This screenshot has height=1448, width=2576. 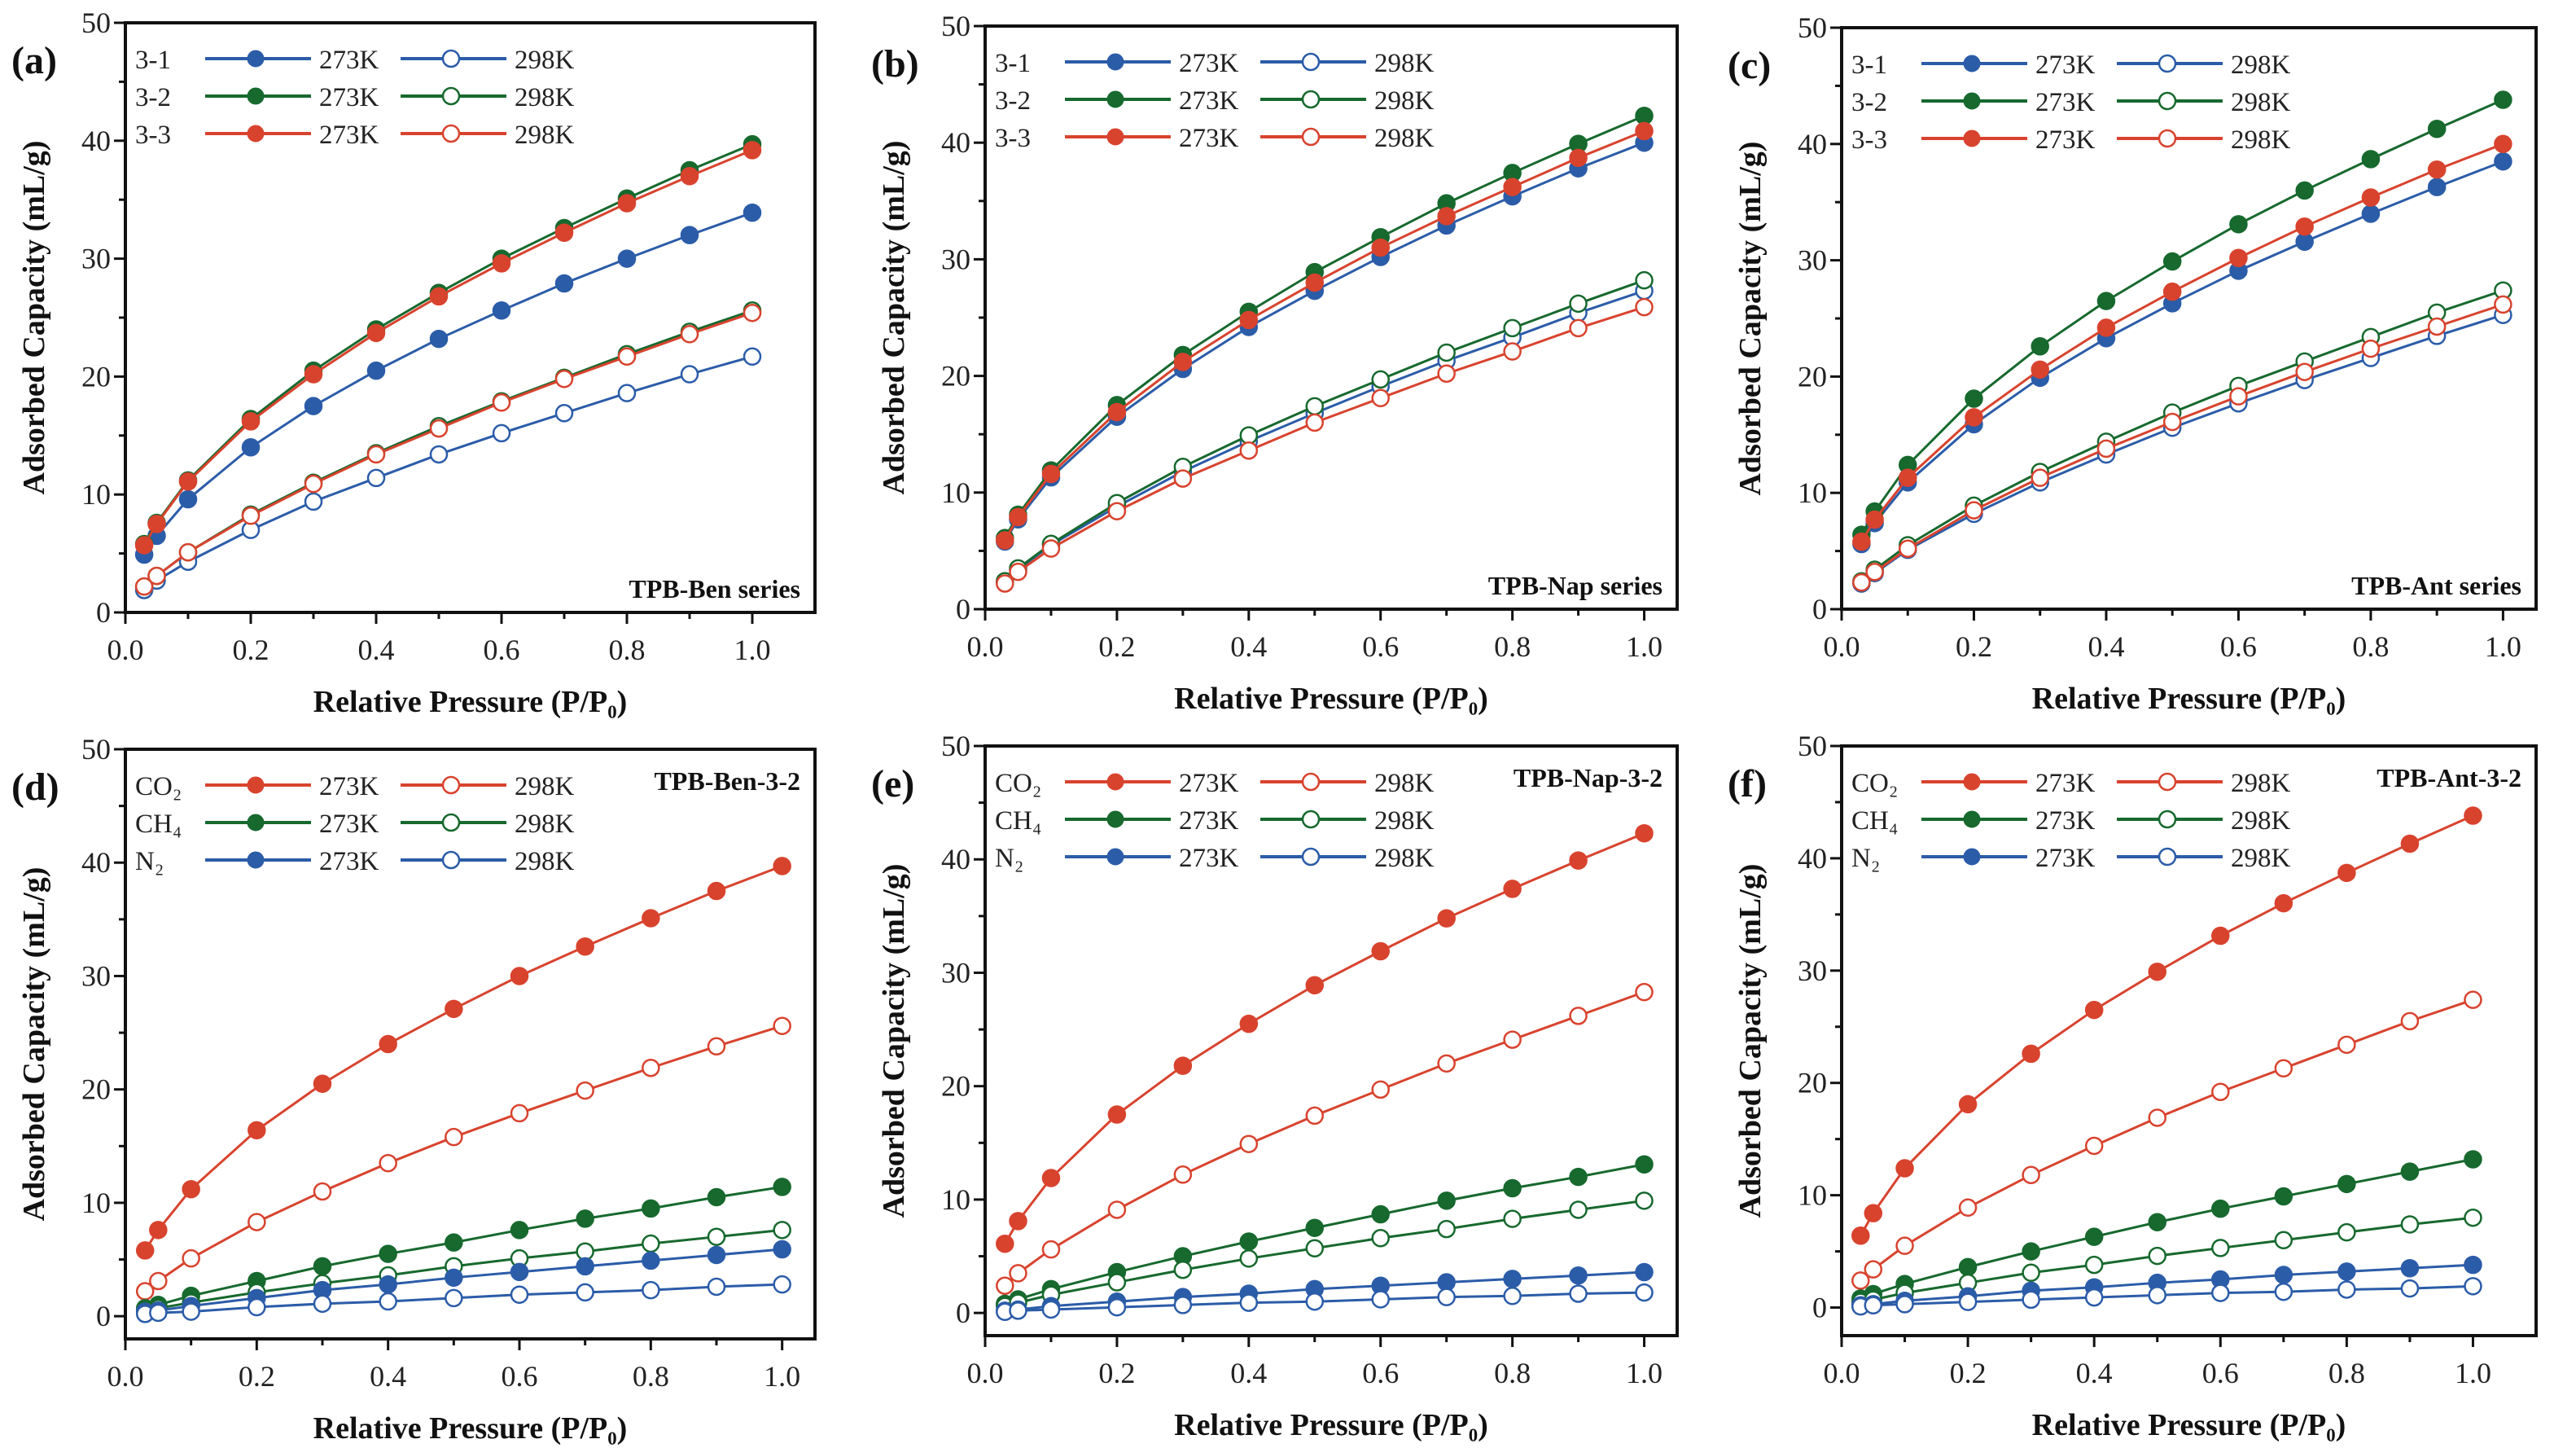 What do you see at coordinates (2436, 585) in the screenshot?
I see `panel-annotation: TPB-Ant series` at bounding box center [2436, 585].